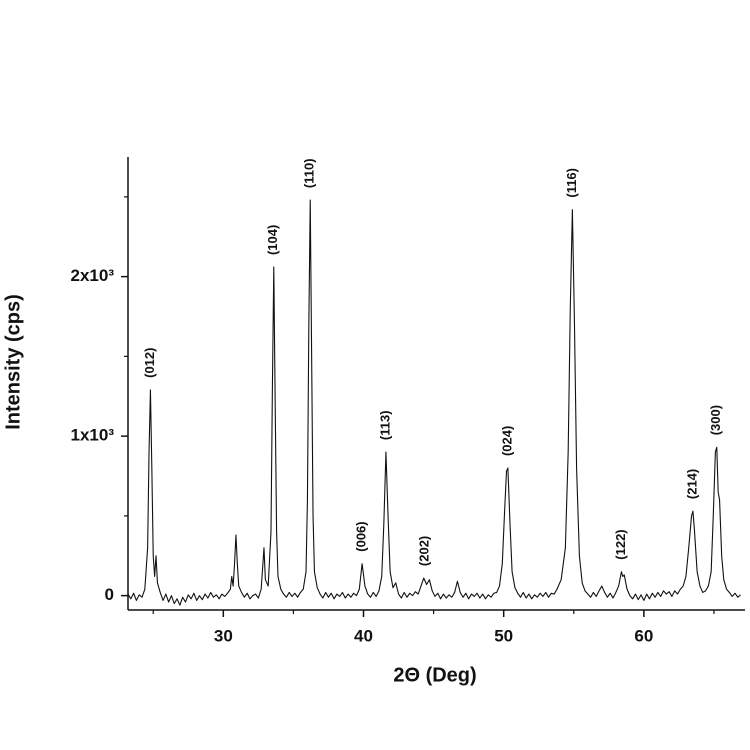 Image resolution: width=750 pixels, height=750 pixels. Describe the element at coordinates (691, 484) in the screenshot. I see `peak-label: (214)` at that location.